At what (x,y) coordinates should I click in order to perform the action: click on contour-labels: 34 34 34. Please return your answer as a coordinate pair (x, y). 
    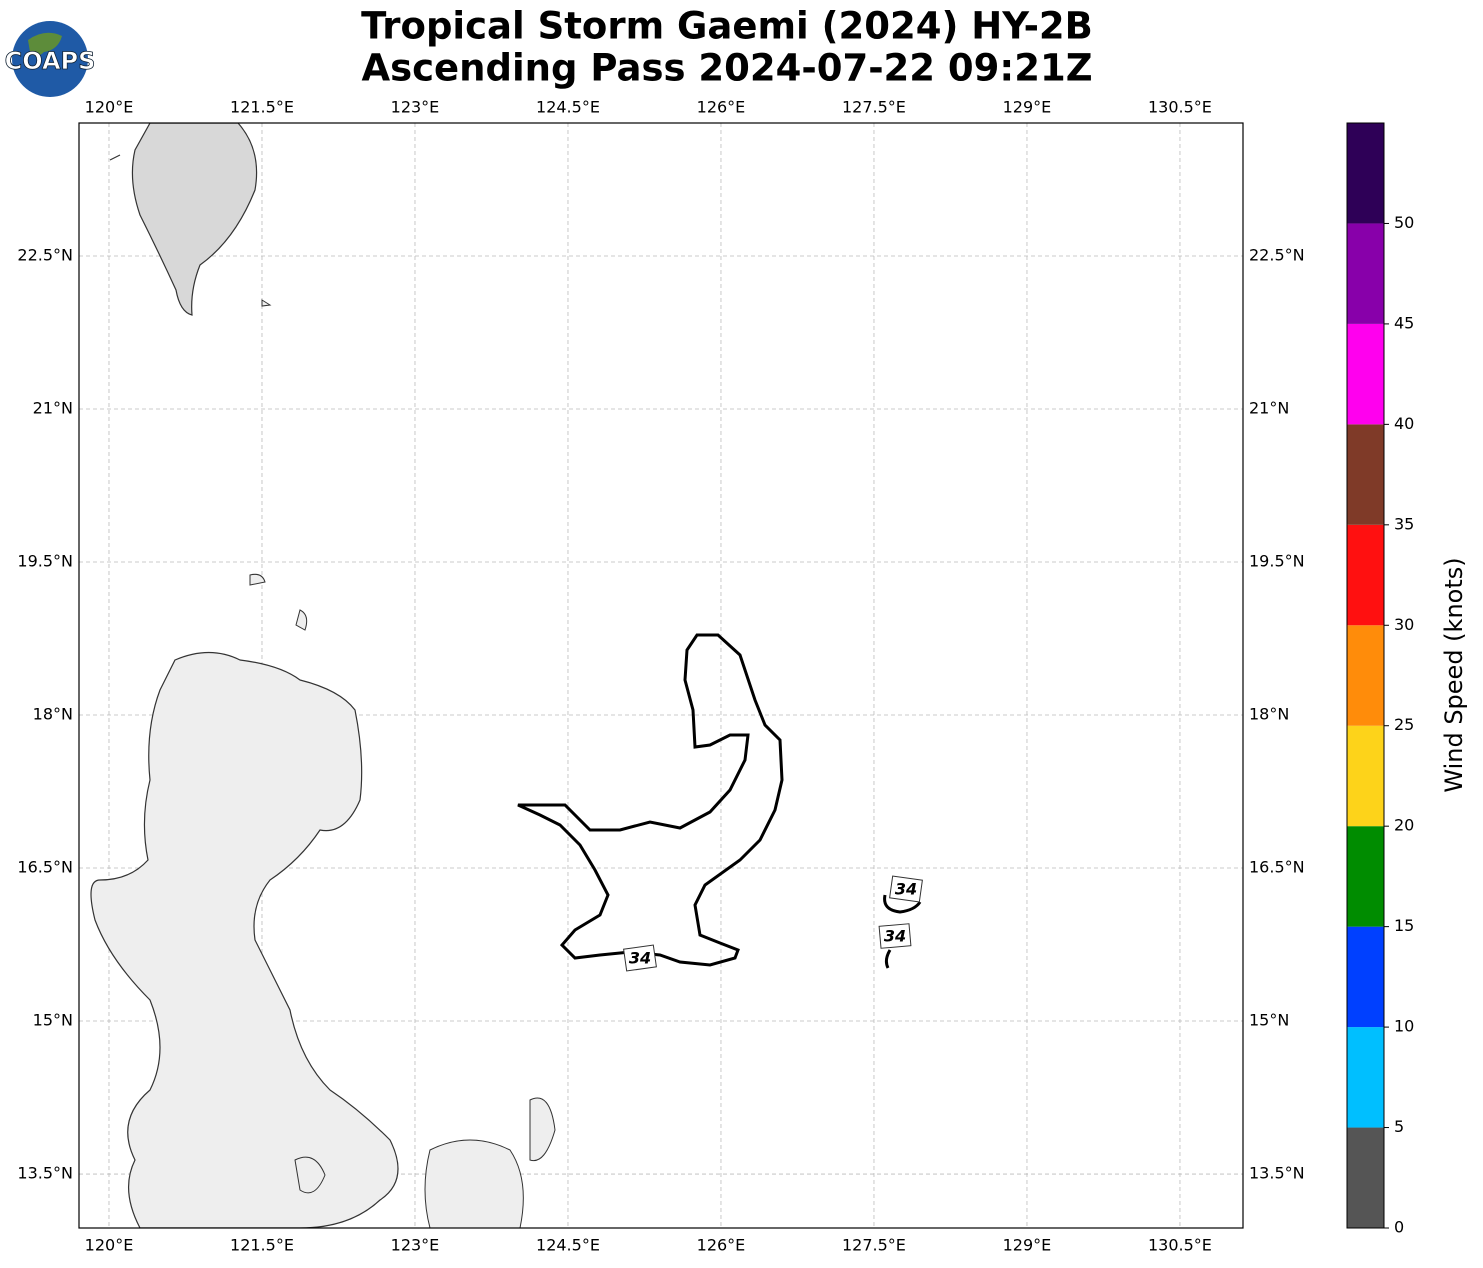
    Looking at the image, I should click on (773, 923).